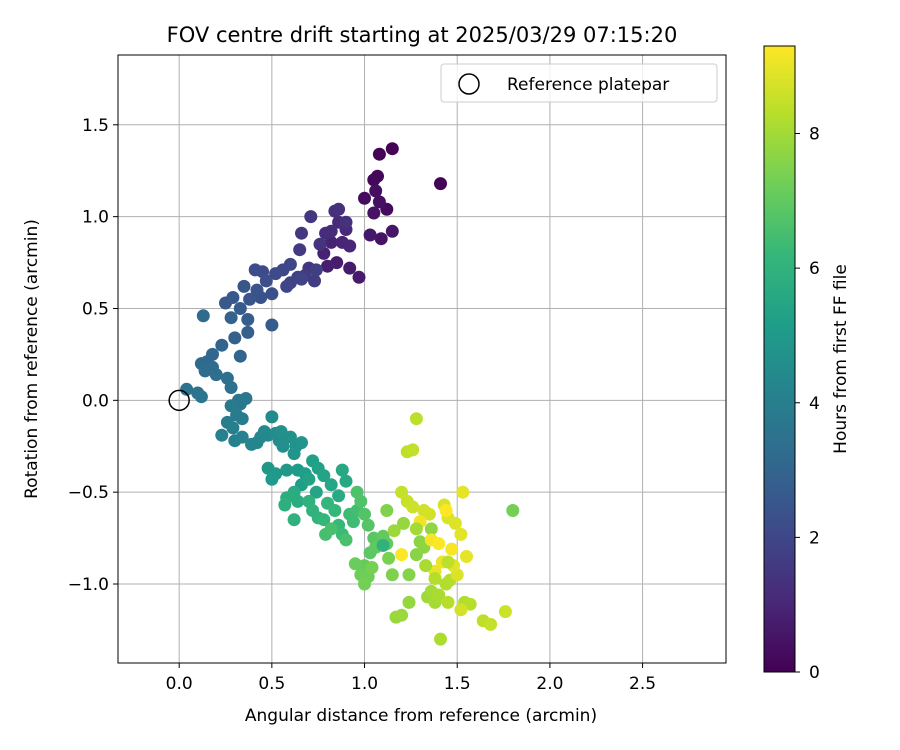 This screenshot has width=900, height=750. Describe the element at coordinates (88, 493) in the screenshot. I see `y-tick-label: −0.5` at that location.